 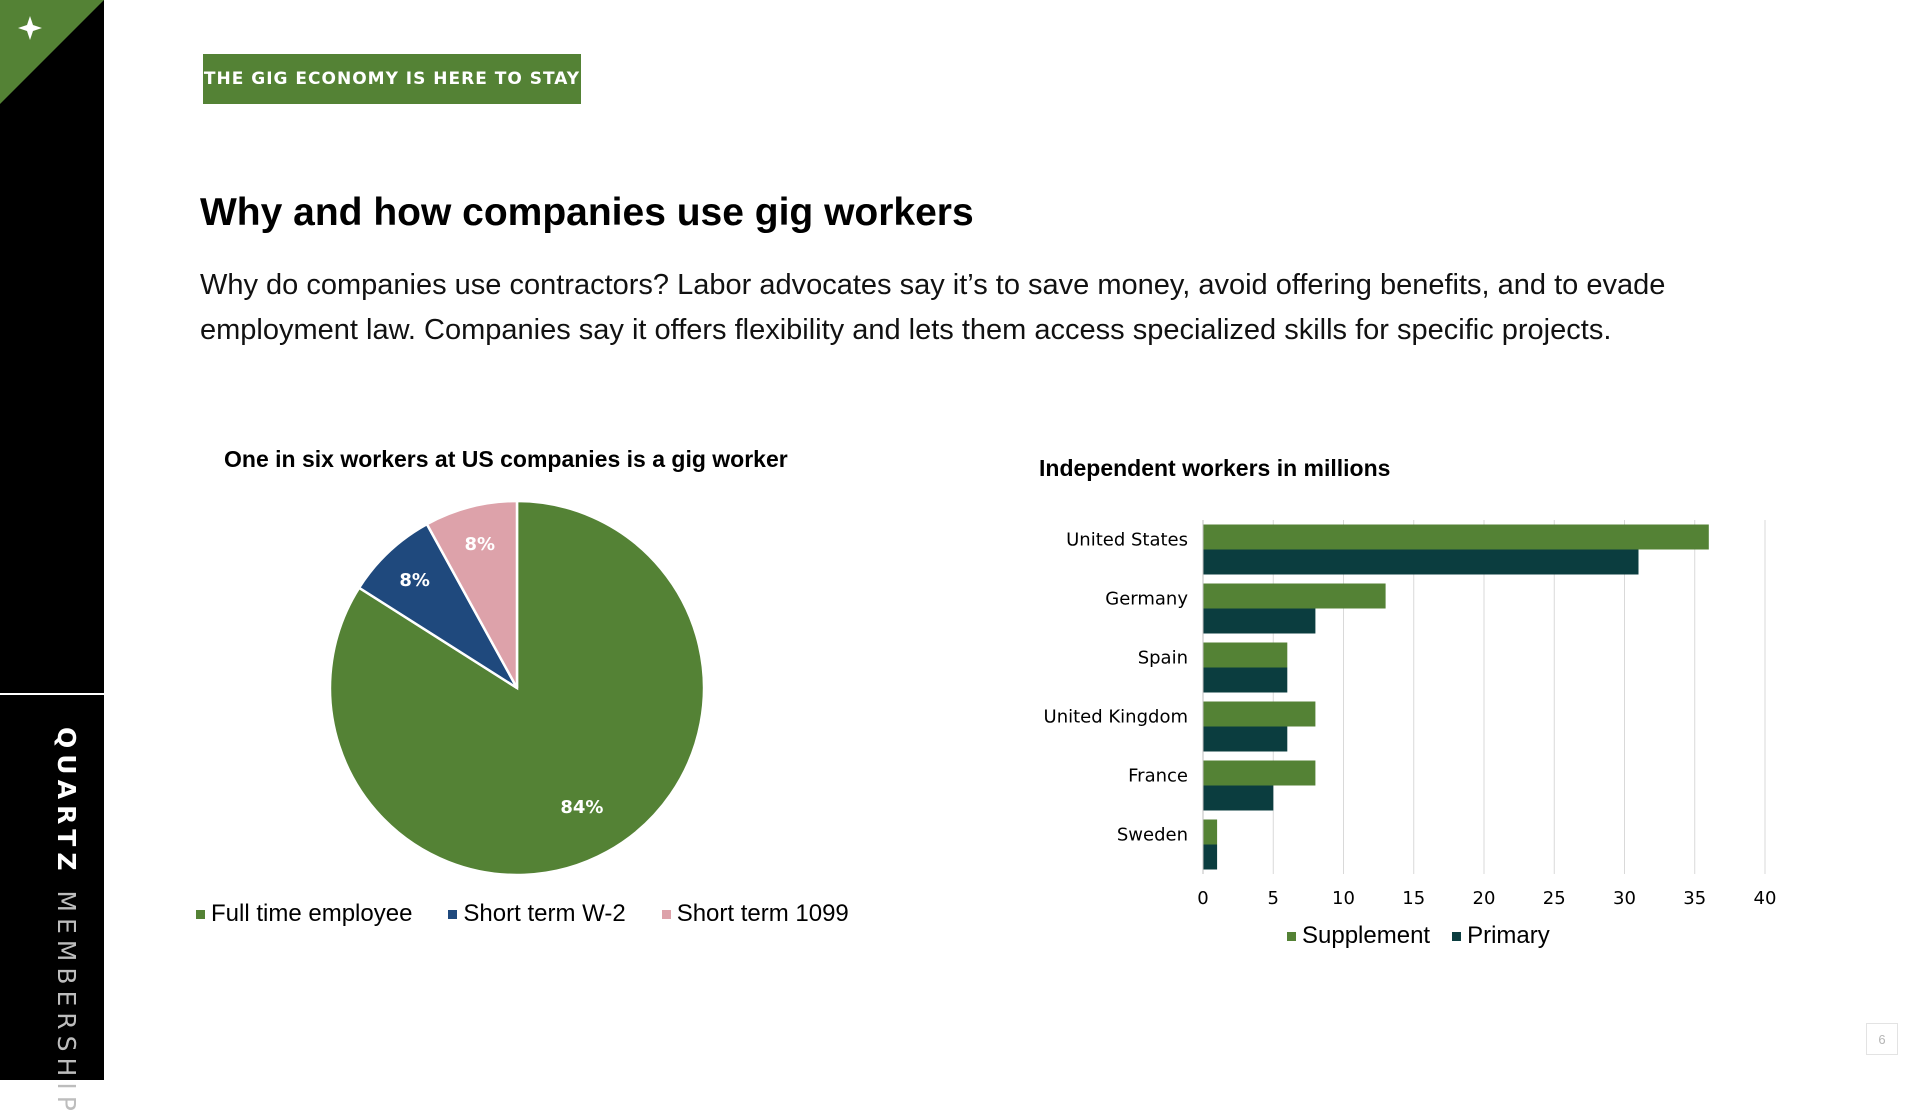 I want to click on pie-chart: 84% 8% 8%, so click(x=517, y=688).